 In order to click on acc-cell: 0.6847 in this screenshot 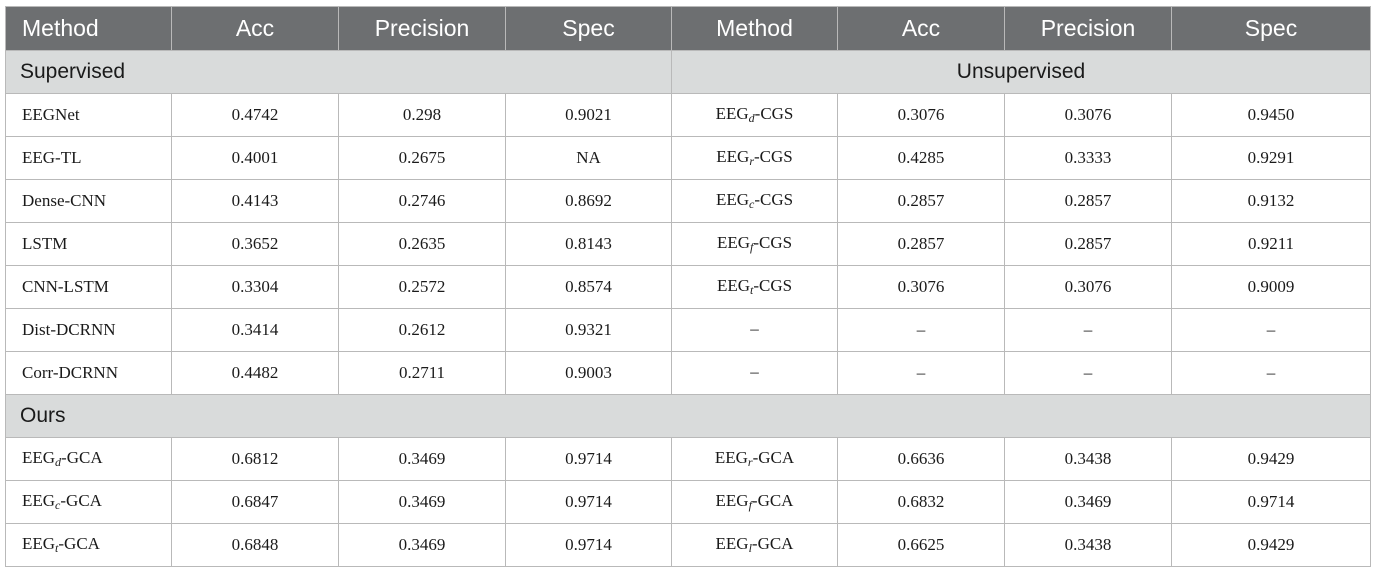, I will do `click(255, 502)`.